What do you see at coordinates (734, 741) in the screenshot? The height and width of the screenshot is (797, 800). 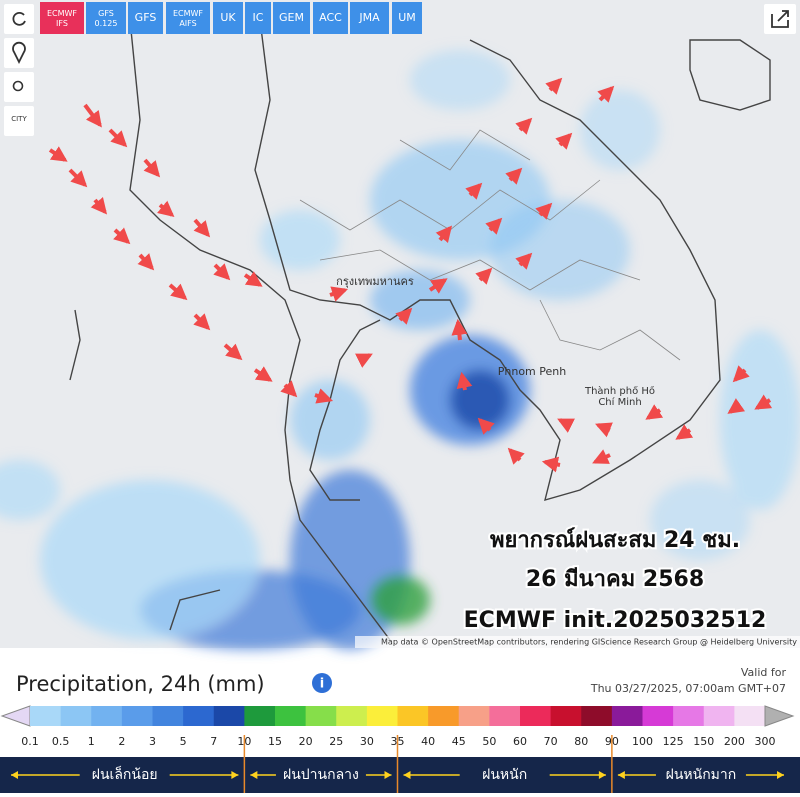 I see `scale-label: 200` at bounding box center [734, 741].